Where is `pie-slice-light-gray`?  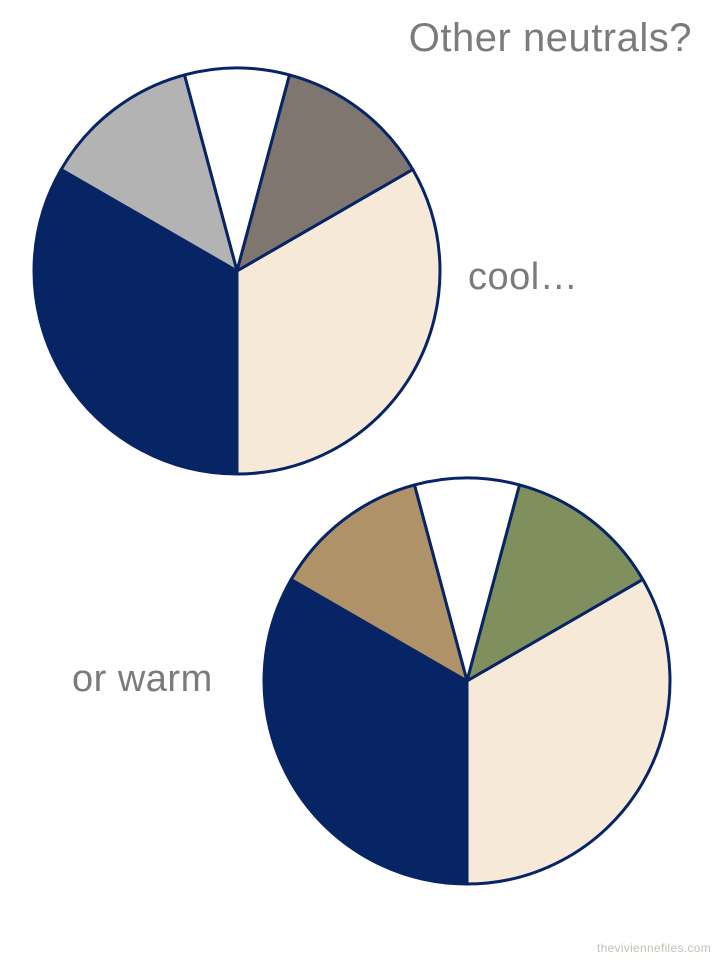 pie-slice-light-gray is located at coordinates (149, 173).